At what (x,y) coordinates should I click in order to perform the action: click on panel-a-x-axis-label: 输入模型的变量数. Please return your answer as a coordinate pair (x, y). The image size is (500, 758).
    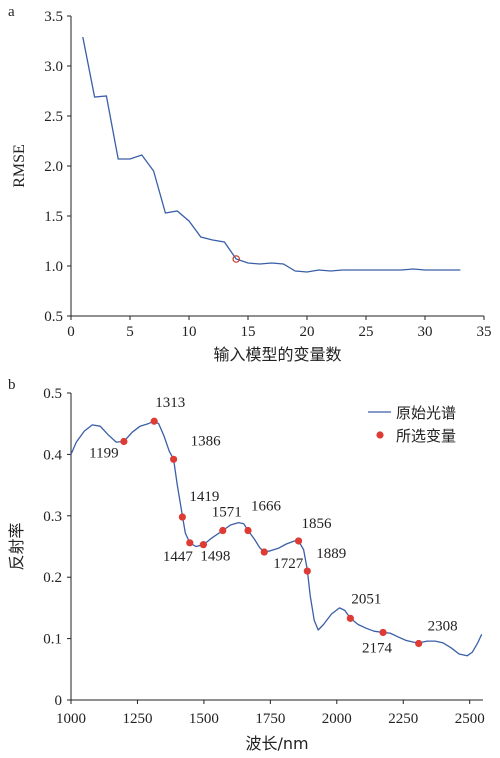
    Looking at the image, I should click on (277, 354).